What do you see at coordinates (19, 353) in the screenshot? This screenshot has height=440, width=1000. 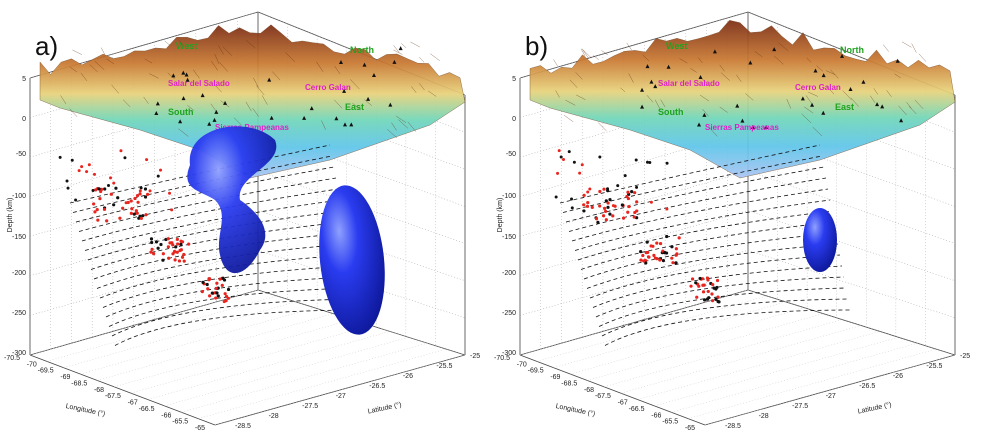 I see `depth-tick-label: -300` at bounding box center [19, 353].